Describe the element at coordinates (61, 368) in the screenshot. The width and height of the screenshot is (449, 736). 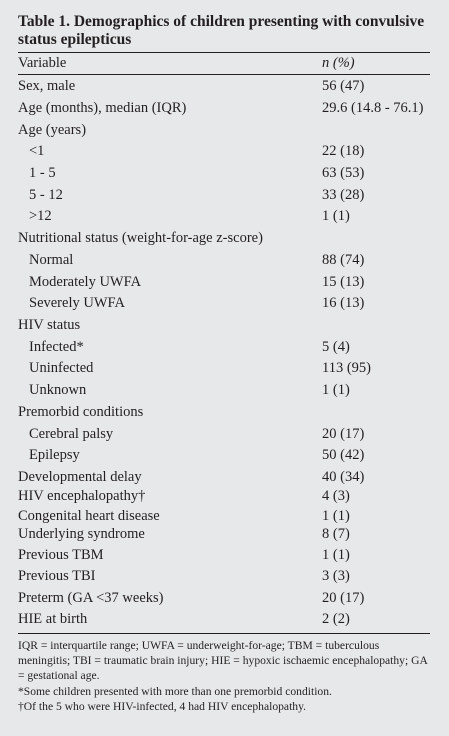
I see `row-label: Uninfected` at that location.